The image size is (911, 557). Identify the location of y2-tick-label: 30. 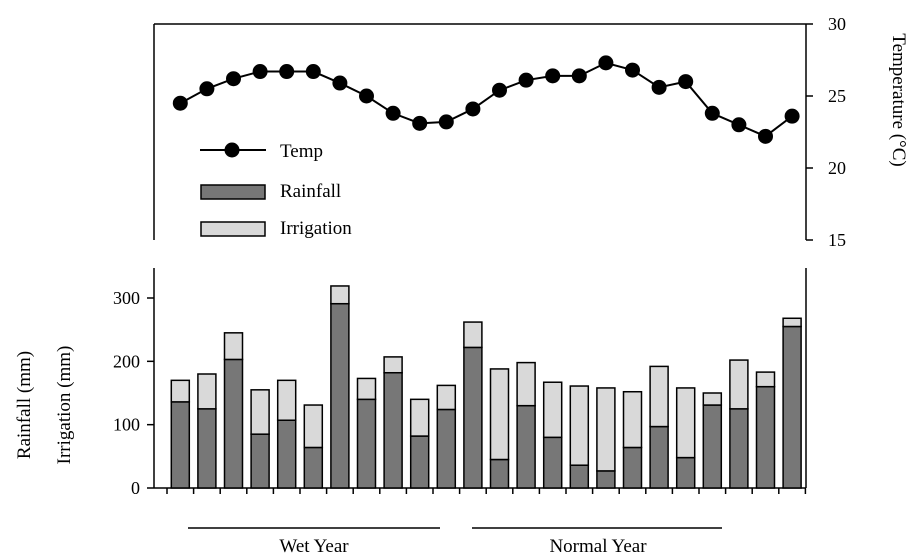
(837, 24).